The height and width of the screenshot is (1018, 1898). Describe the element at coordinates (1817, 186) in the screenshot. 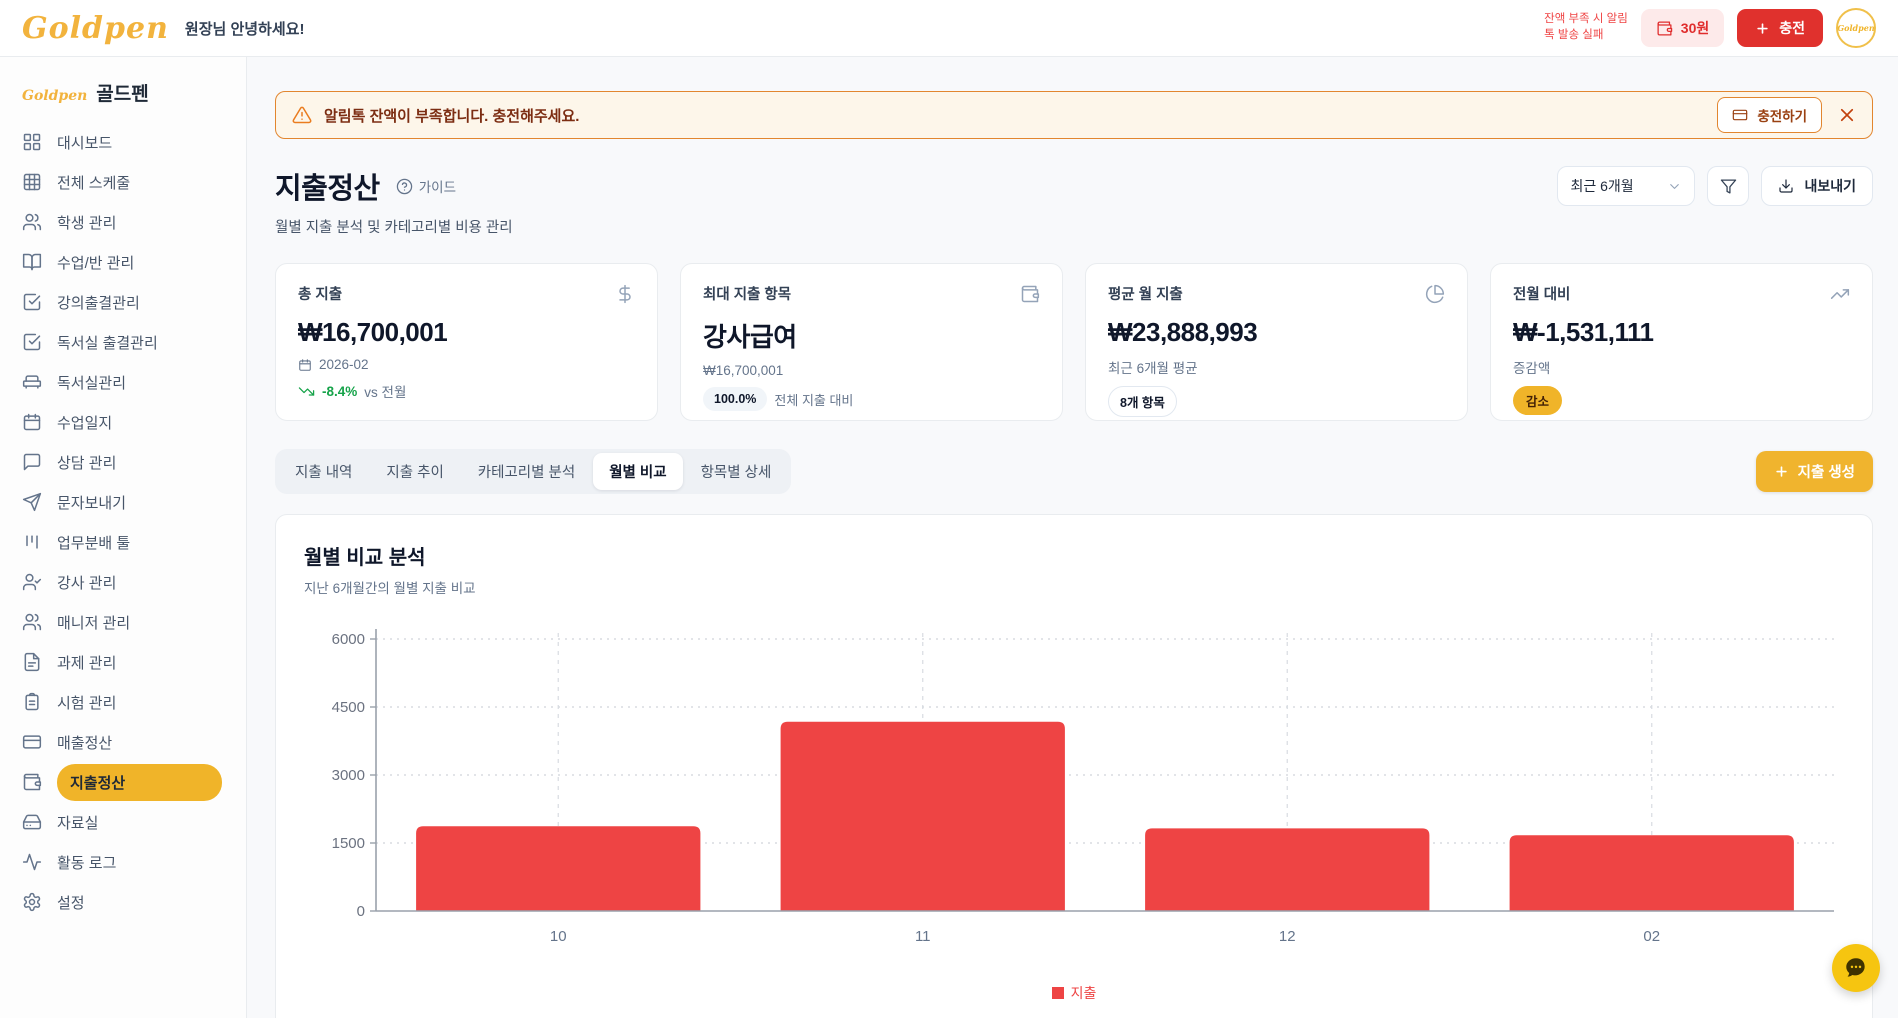

I see `export-button: 내보내기` at that location.